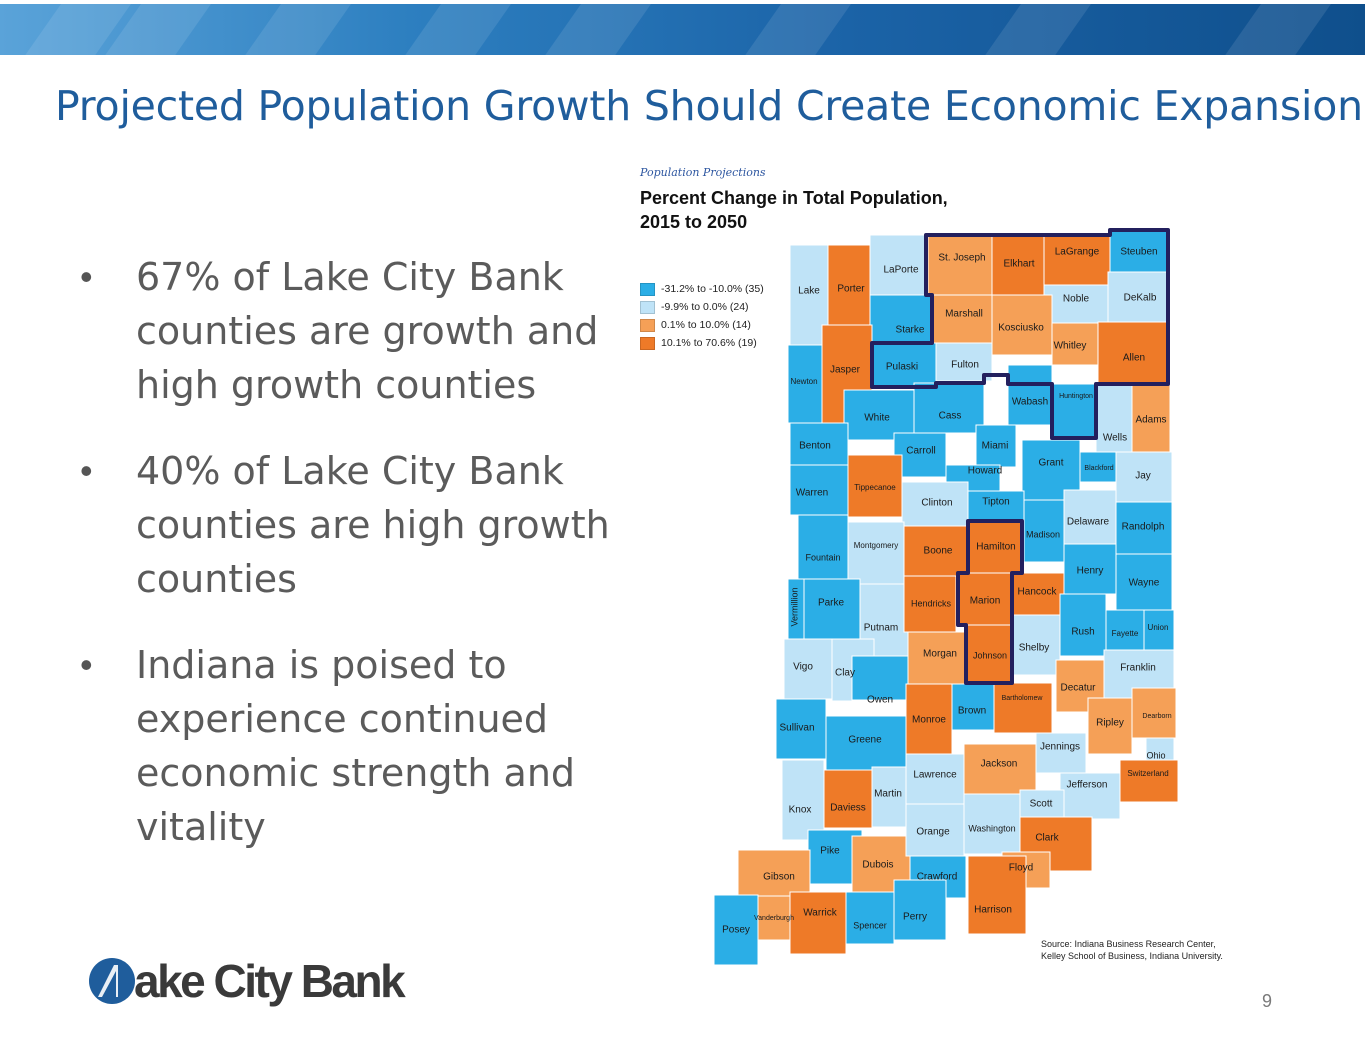 Image resolution: width=1365 pixels, height=1060 pixels. I want to click on county-vigo, so click(808, 669).